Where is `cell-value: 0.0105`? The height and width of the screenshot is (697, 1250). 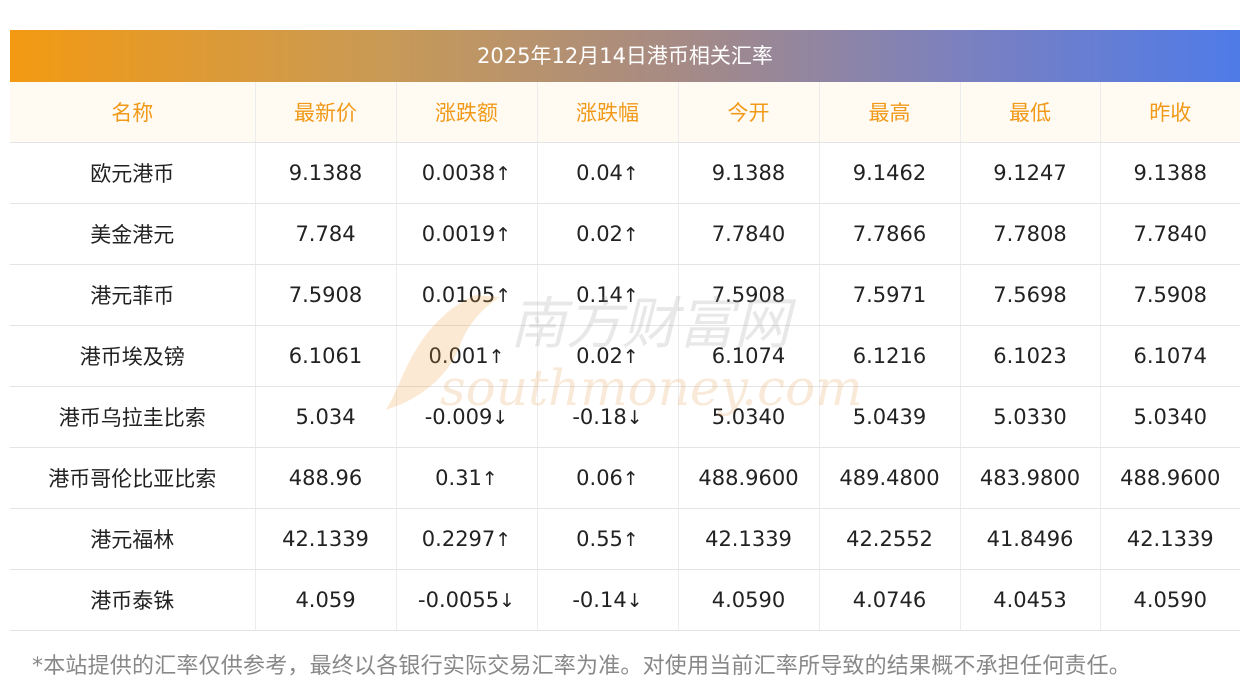 cell-value: 0.0105 is located at coordinates (458, 295).